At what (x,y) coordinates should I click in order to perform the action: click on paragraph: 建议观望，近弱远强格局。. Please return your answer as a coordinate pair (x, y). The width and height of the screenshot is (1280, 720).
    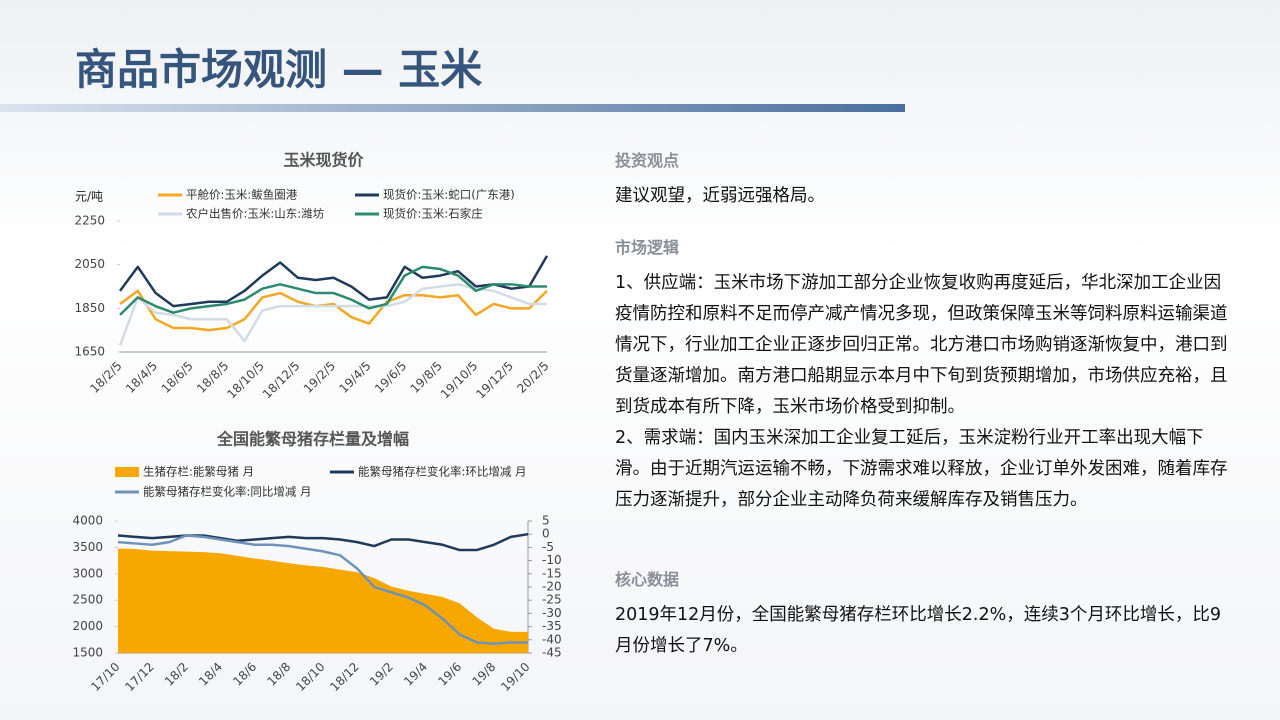
    Looking at the image, I should click on (720, 196).